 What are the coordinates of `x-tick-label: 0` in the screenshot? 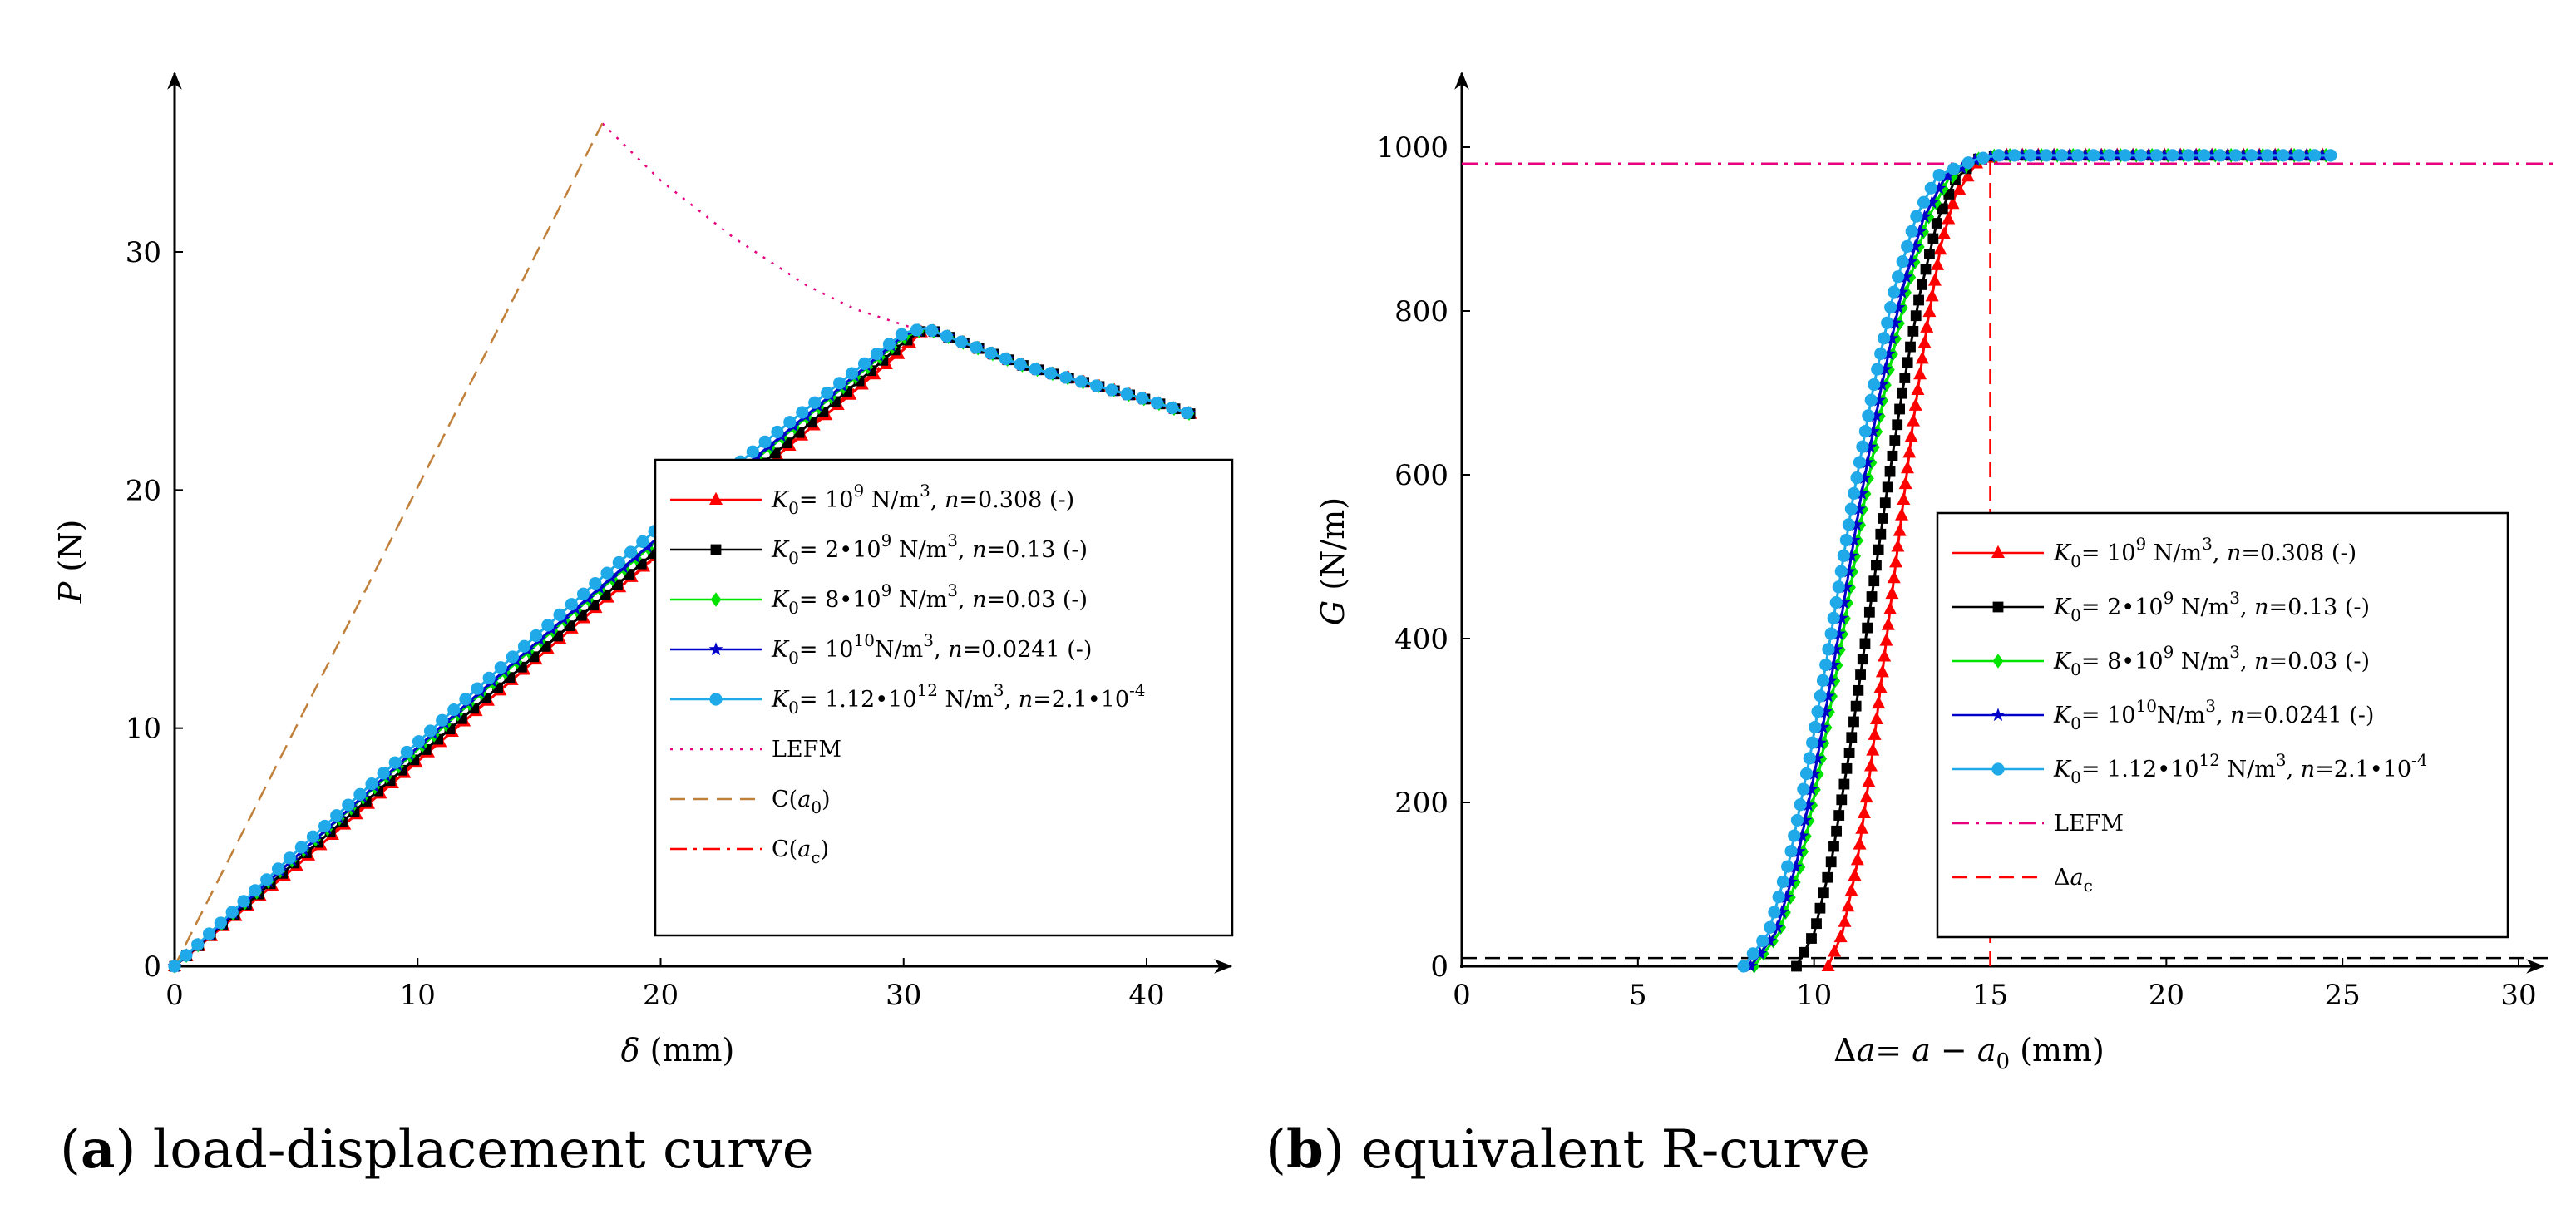 It's located at (1462, 996).